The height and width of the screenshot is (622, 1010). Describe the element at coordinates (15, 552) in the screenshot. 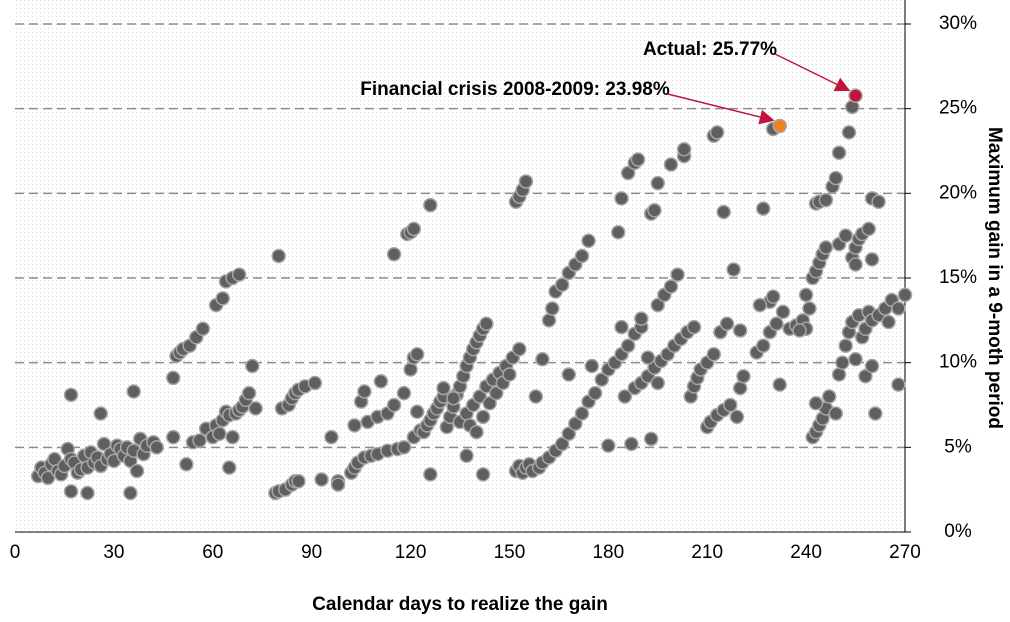

I see `x-tick-label: 0` at that location.